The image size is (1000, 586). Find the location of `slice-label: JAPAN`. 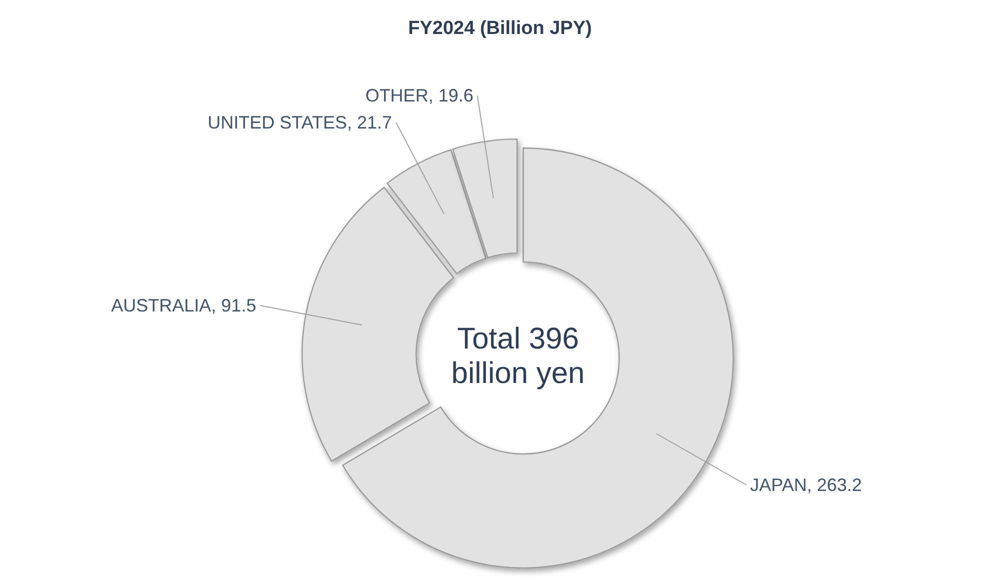

slice-label: JAPAN is located at coordinates (778, 484).